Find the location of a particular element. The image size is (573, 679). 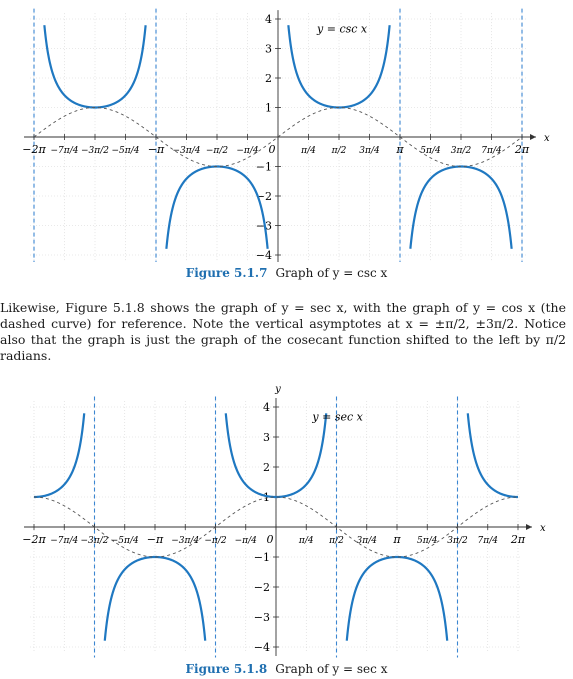

y-axis-label: y is located at coordinates (277, 389).